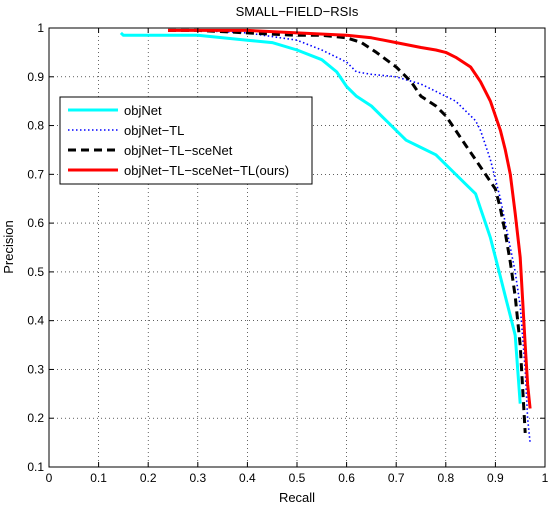  I want to click on y-tick-label: 0.1, so click(35, 467).